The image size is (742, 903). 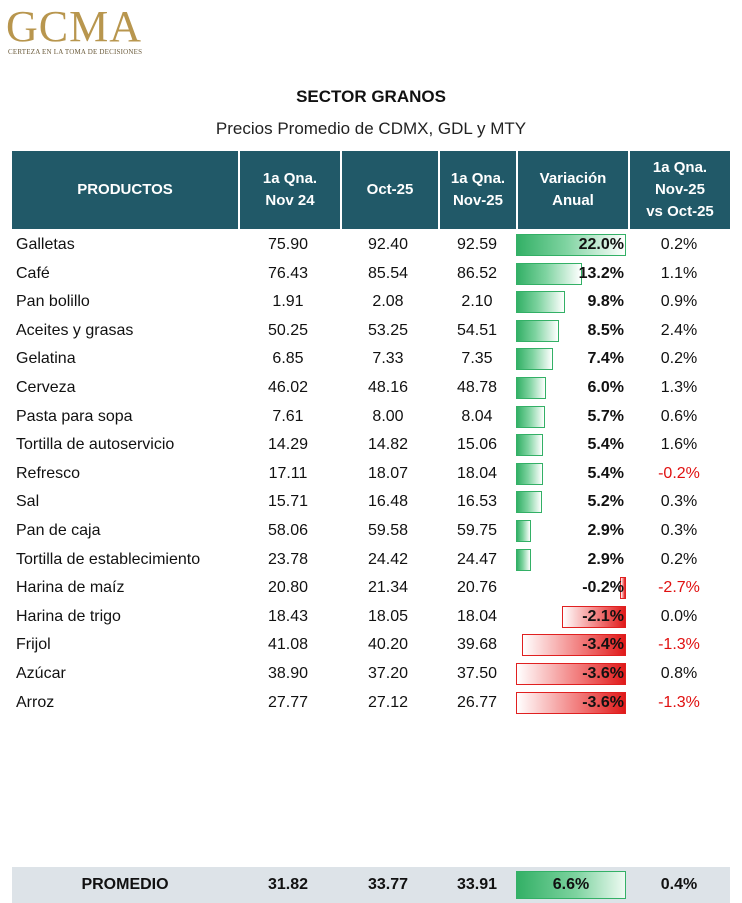 I want to click on table-row: Harina de maíz 20.80 21.34 20.76 -0.2% -2.7%, so click(x=371, y=588).